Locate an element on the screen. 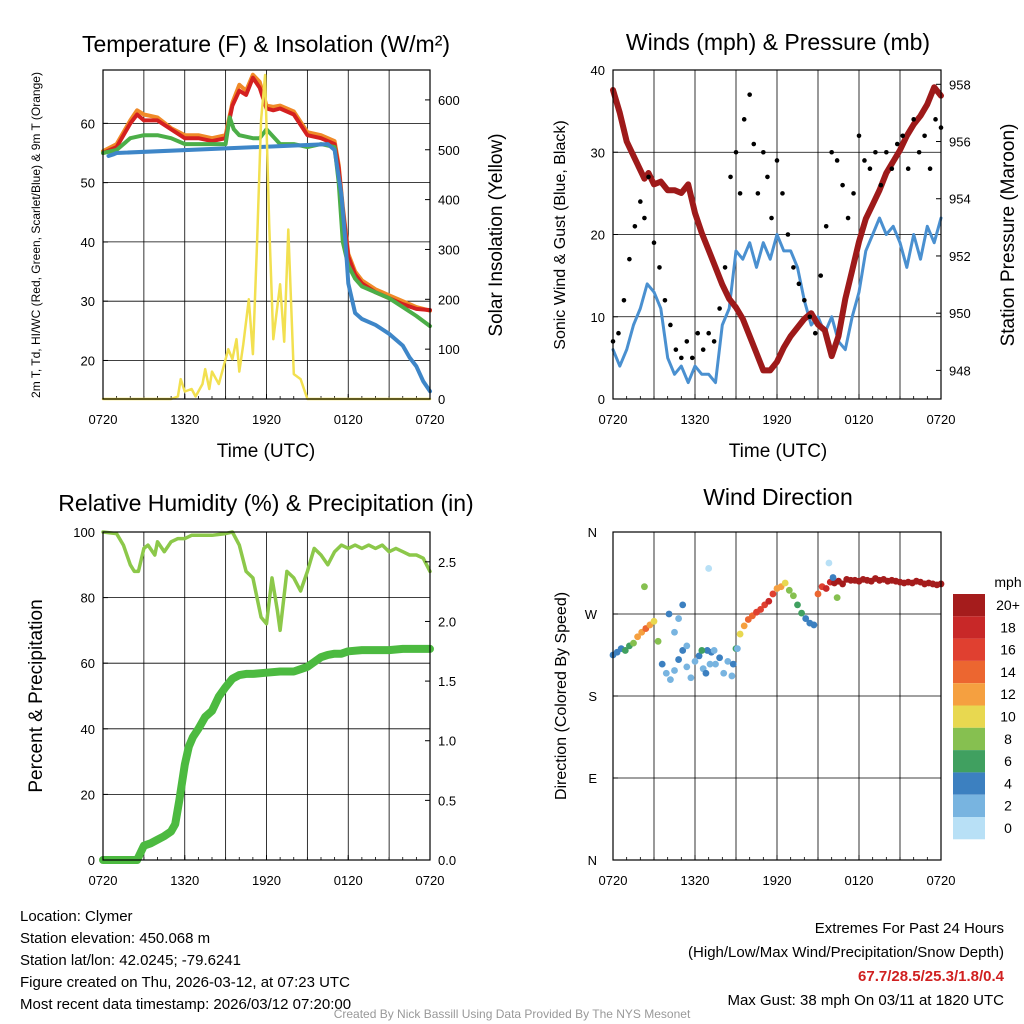 The width and height of the screenshot is (1024, 1024). y-tick-label-right: 600 is located at coordinates (449, 100).